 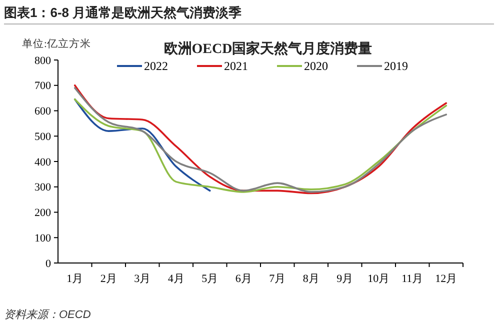 What do you see at coordinates (43, 188) in the screenshot?
I see `y-tick-label: 300` at bounding box center [43, 188].